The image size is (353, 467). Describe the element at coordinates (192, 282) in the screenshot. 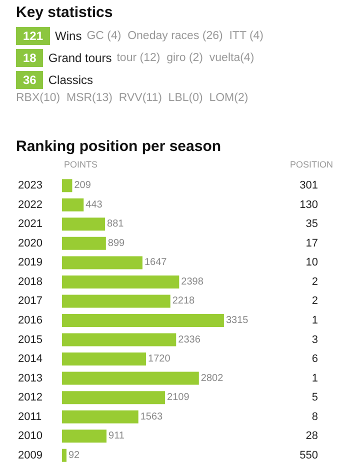

I see `data-label: 2398` at that location.